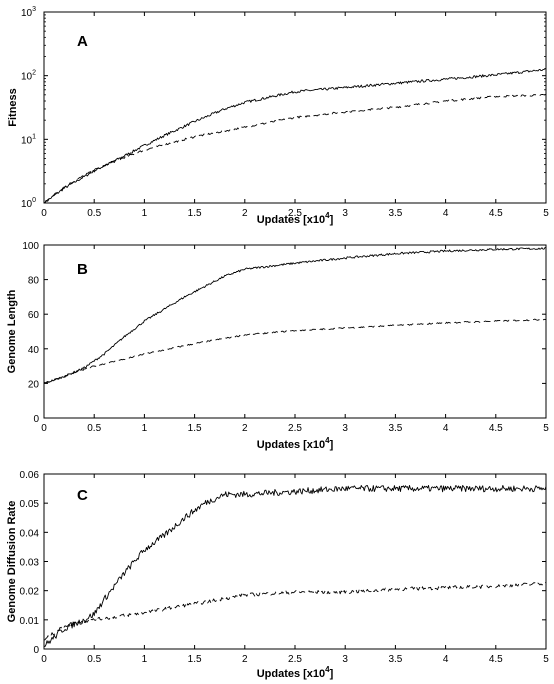 This screenshot has width=554, height=684. What do you see at coordinates (295, 611) in the screenshot?
I see `panel-c-series-dashed` at bounding box center [295, 611].